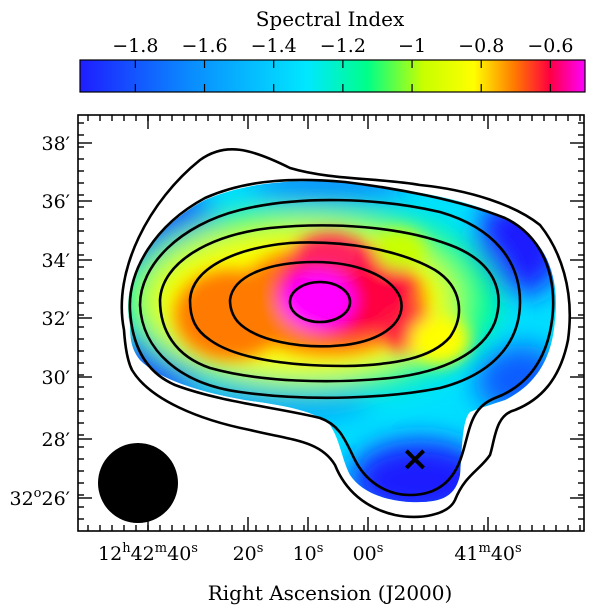  I want to click on colorbar-tick-label: −1.4, so click(274, 46).